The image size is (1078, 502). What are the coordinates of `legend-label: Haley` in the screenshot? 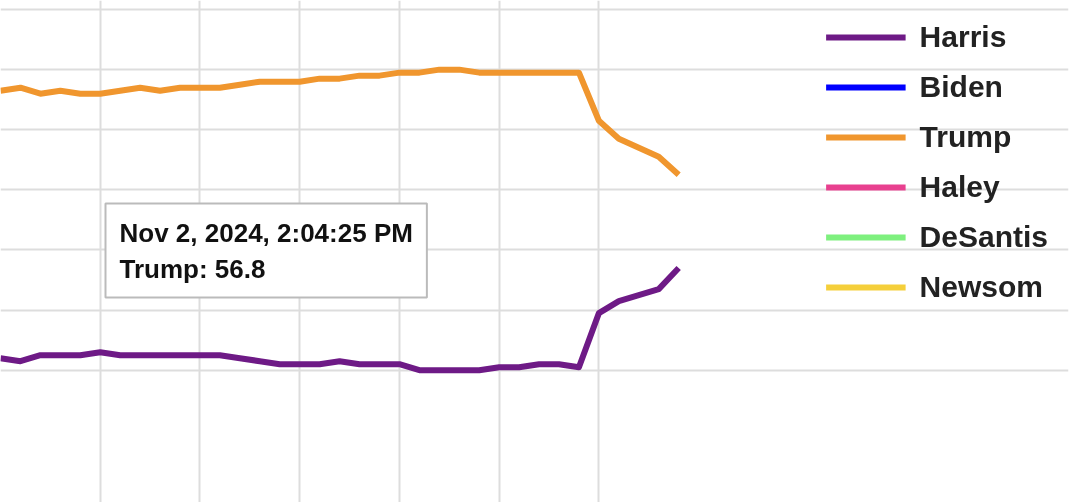 It's located at (959, 187).